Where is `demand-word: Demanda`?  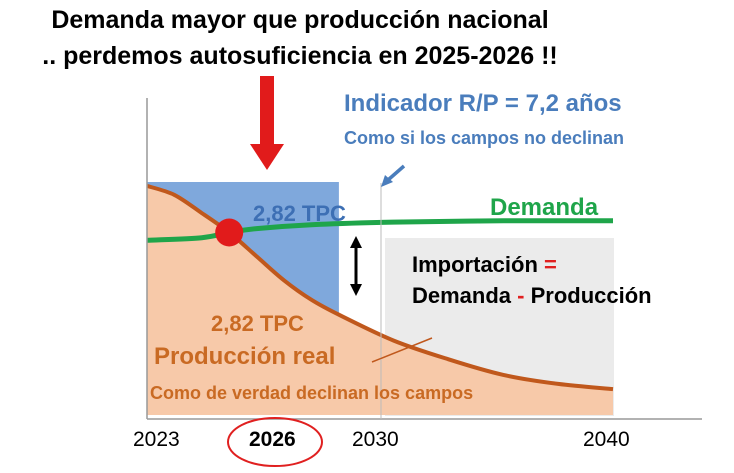 demand-word: Demanda is located at coordinates (465, 295).